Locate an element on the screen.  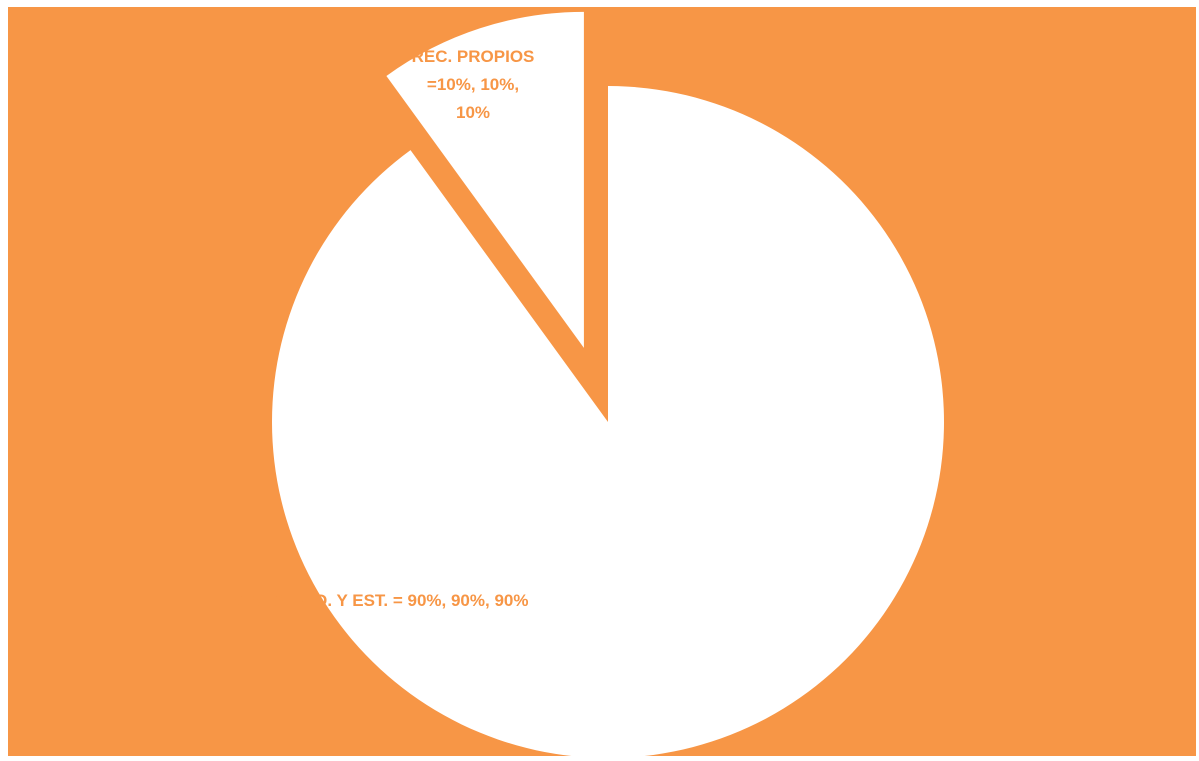
data-label-line: =10%, 10%, is located at coordinates (473, 84).